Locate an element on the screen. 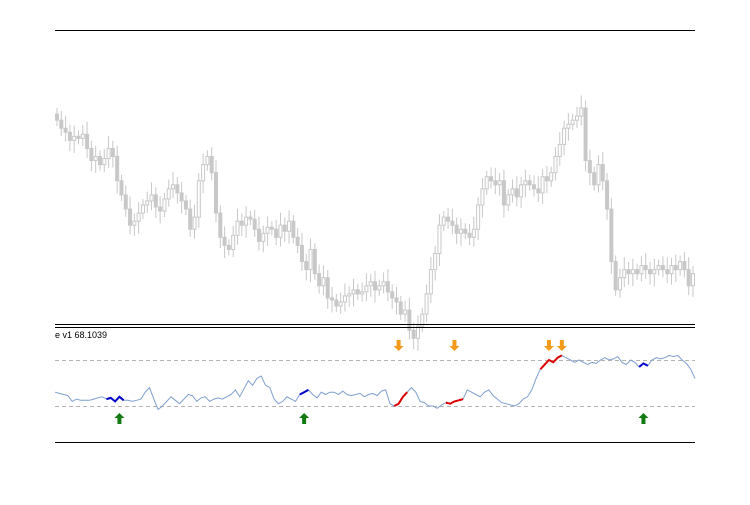  signal-arrows is located at coordinates (381, 382).